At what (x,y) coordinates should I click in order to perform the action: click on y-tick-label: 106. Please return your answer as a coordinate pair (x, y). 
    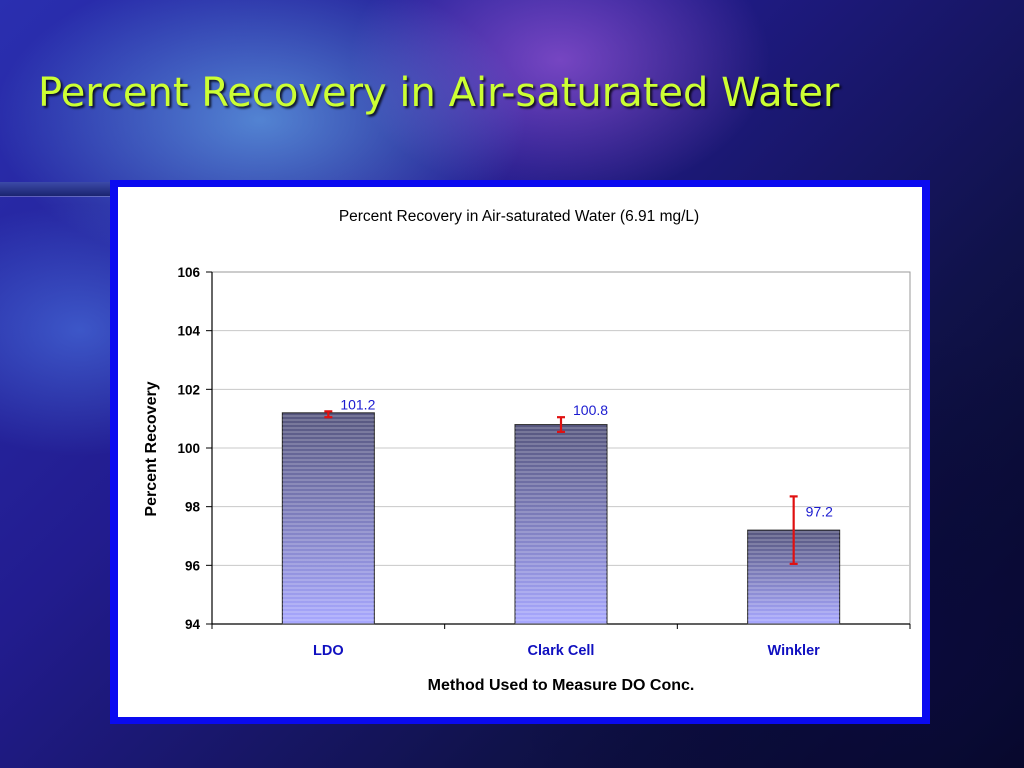
    Looking at the image, I should click on (188, 272).